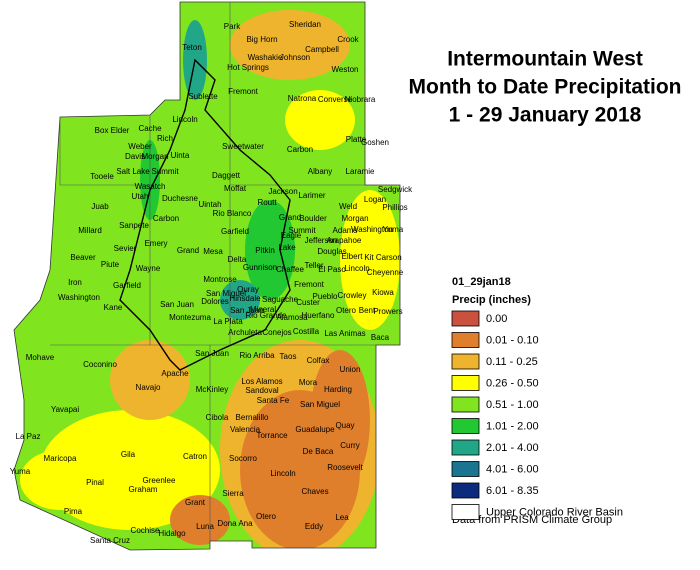  I want to click on legend-label: 6.01 - 8.35, so click(512, 491).